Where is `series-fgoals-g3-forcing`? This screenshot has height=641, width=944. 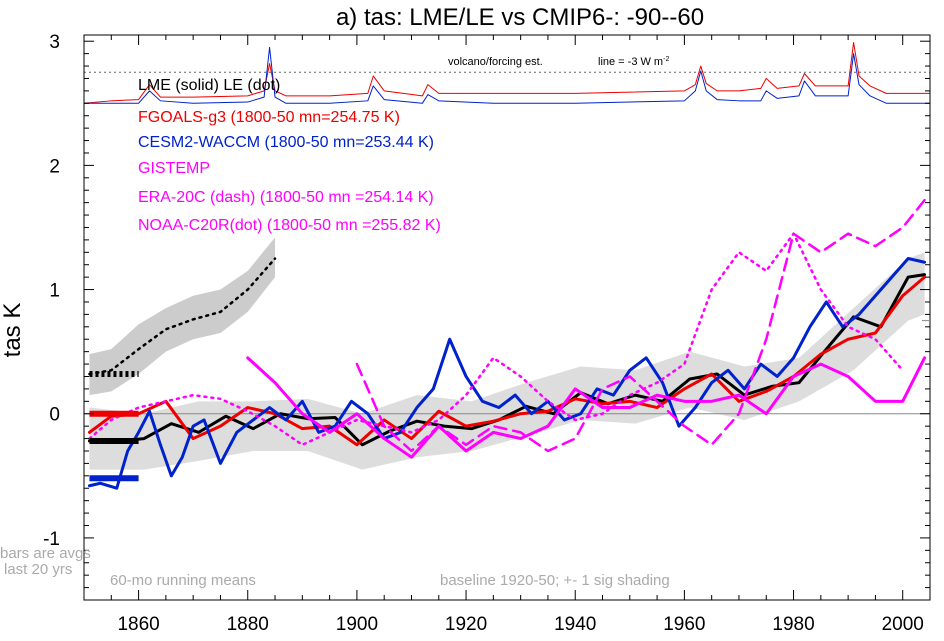 series-fgoals-g3-forcing is located at coordinates (507, 72).